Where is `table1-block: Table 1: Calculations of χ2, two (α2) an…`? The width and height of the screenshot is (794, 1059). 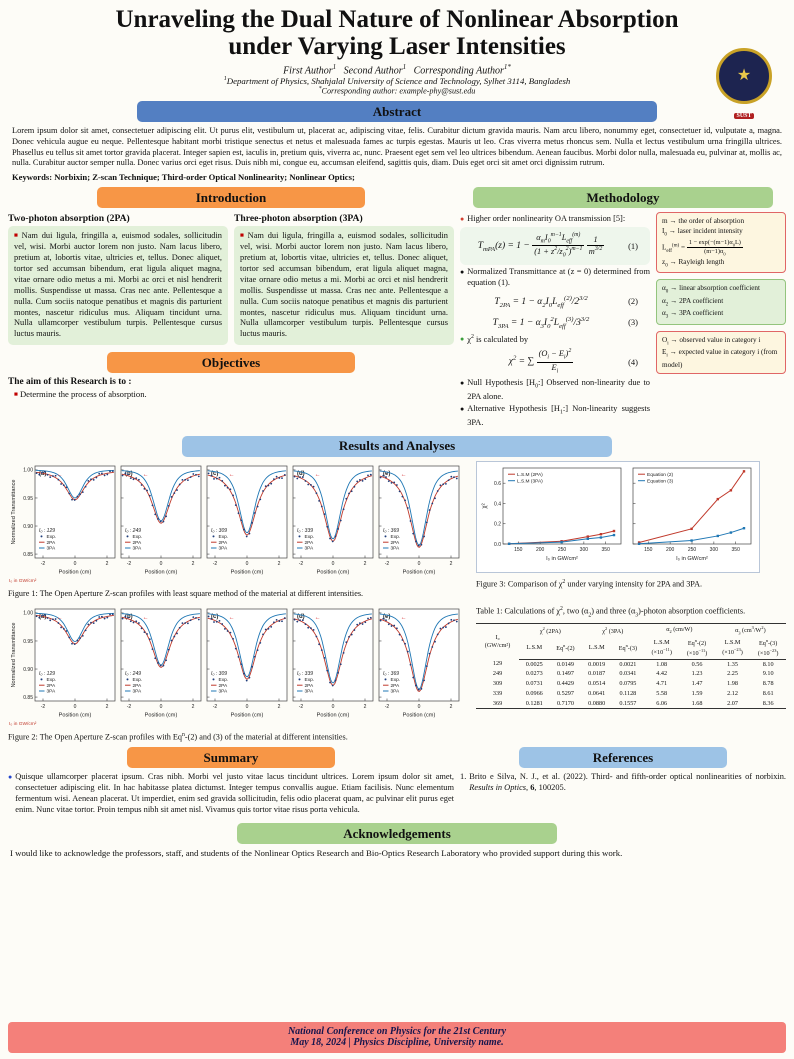 table1-block: Table 1: Calculations of χ2, two (α2) an… is located at coordinates (631, 673).